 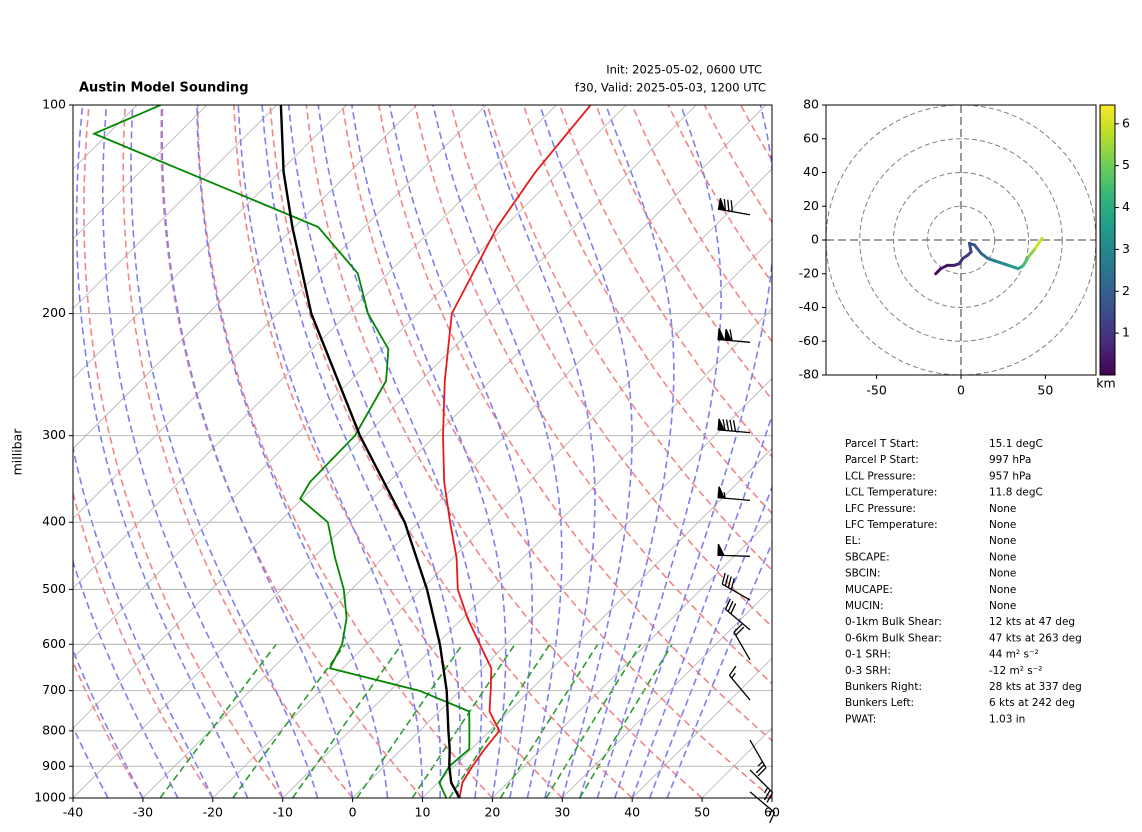 I want to click on parameter-label: LCL Pressure:, so click(x=880, y=476).